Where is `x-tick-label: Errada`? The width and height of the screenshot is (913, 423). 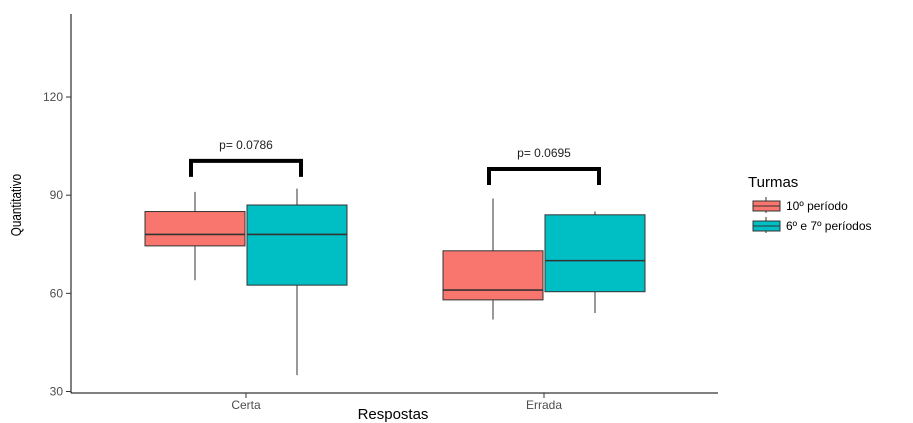
x-tick-label: Errada is located at coordinates (544, 405).